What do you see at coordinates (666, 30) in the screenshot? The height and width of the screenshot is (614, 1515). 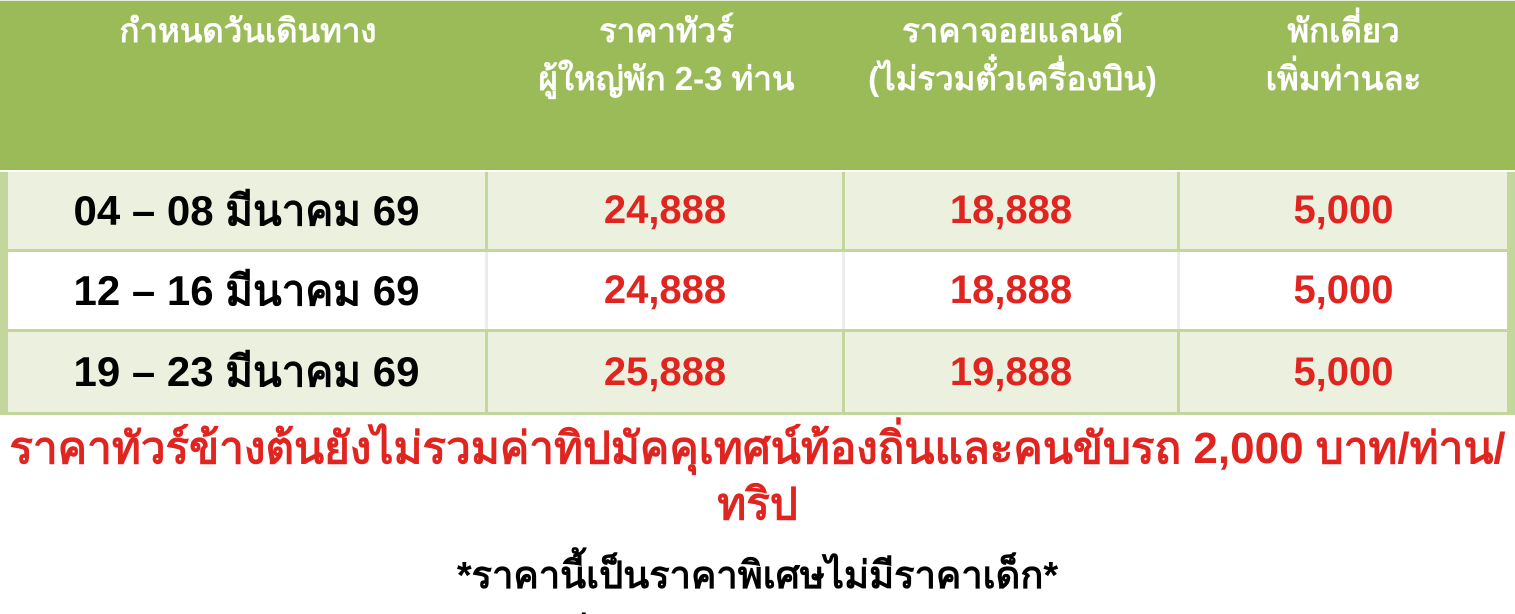 I see `header-label: ราคาทัวร์` at bounding box center [666, 30].